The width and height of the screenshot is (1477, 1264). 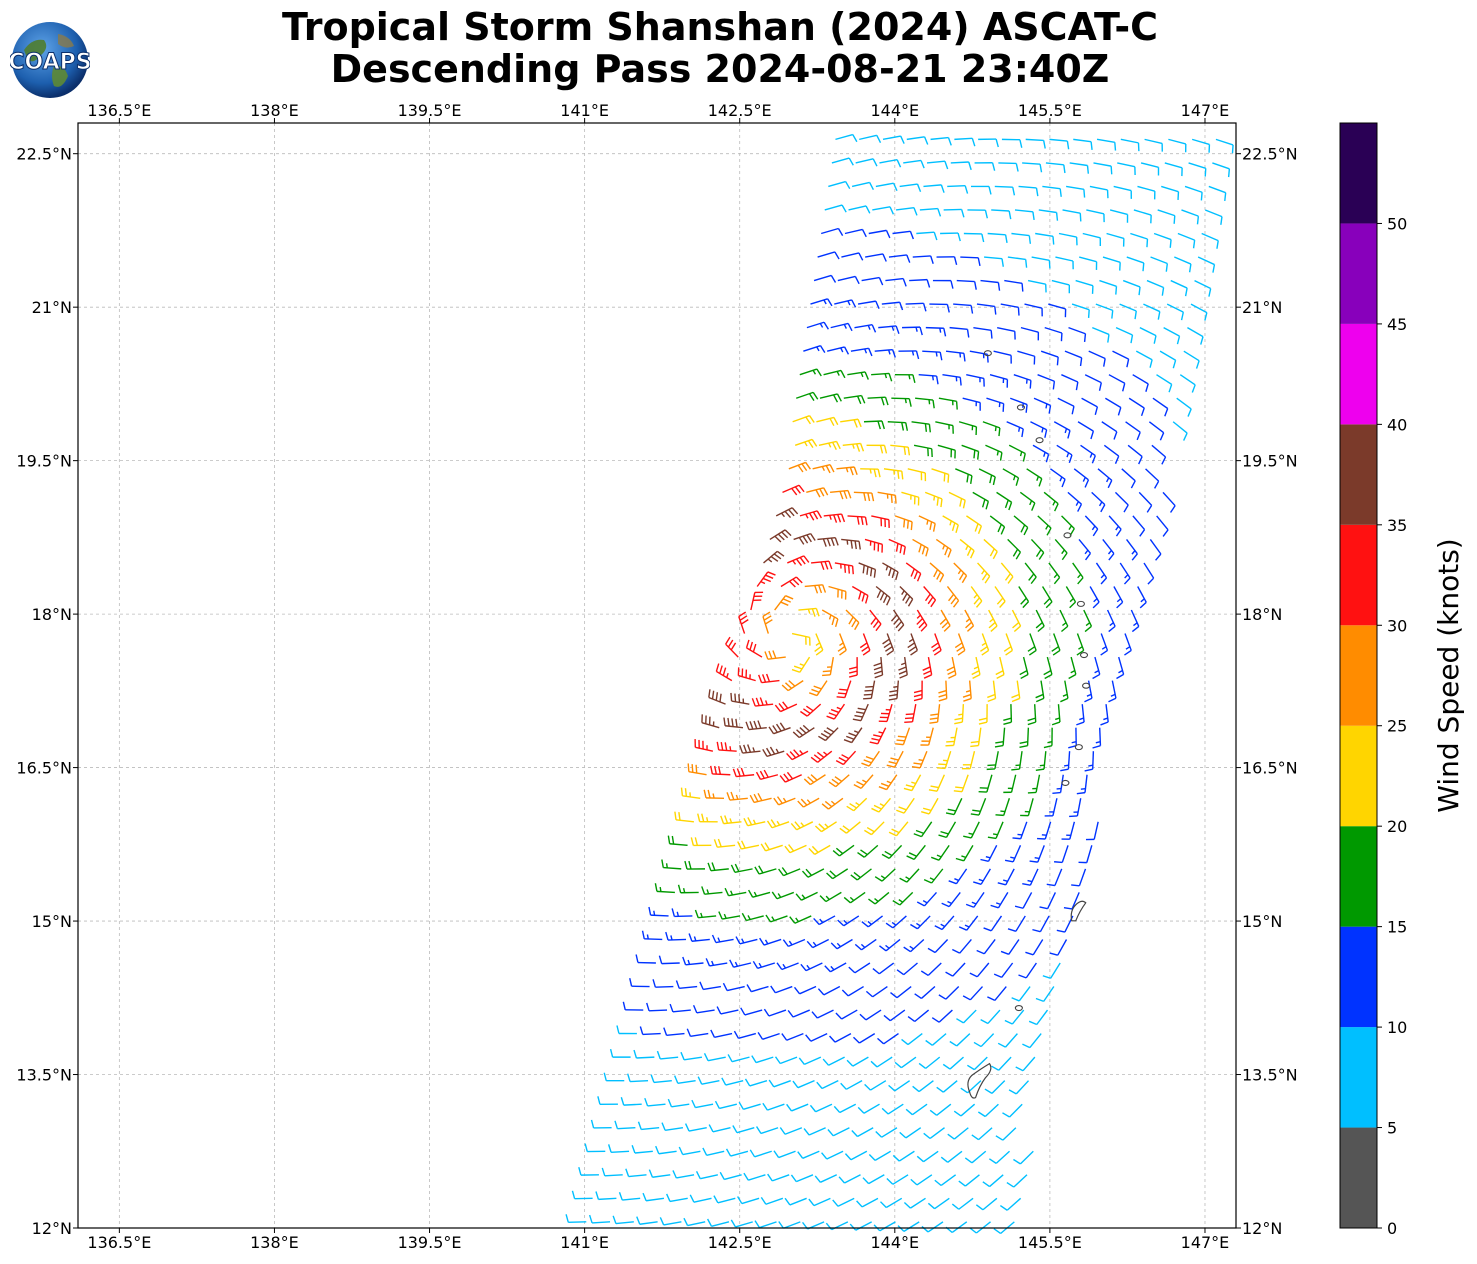 I want to click on lat-tick-label-right: 15°N, so click(x=1262, y=921).